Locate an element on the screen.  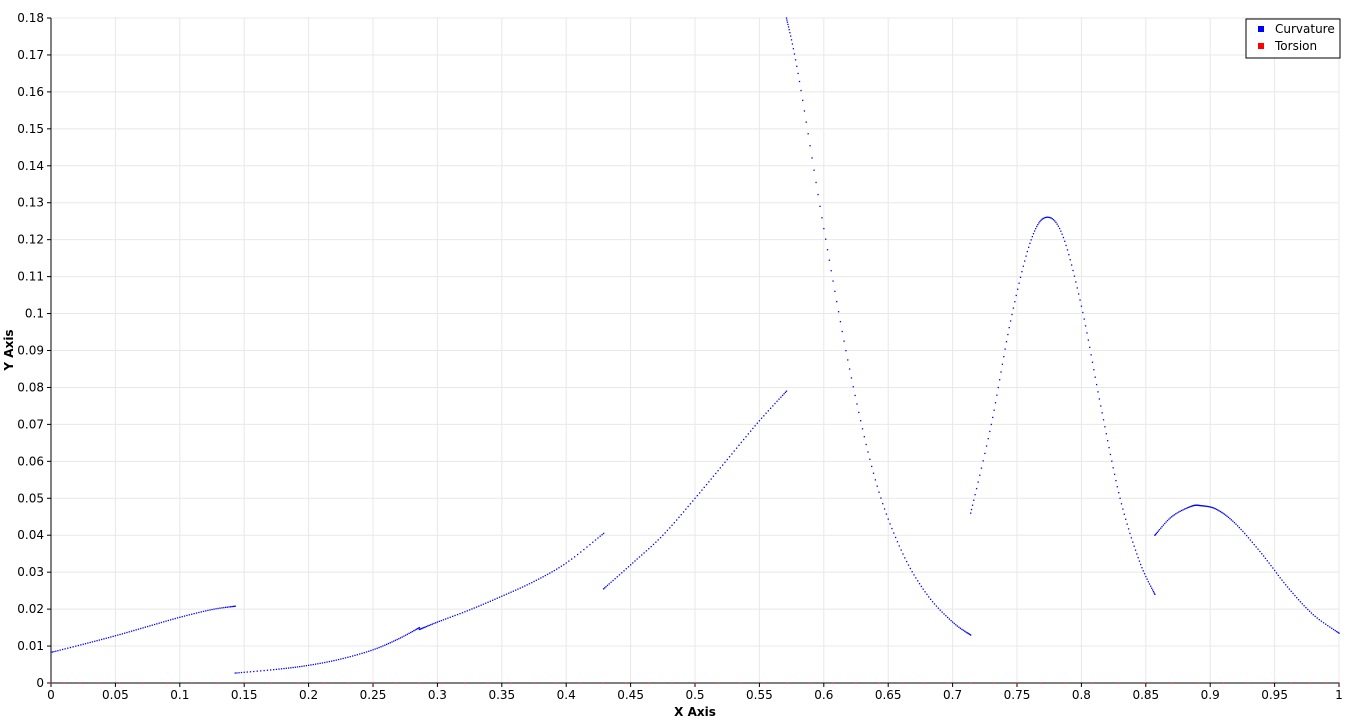
y-tick-label: 0.12 is located at coordinates (30, 240).